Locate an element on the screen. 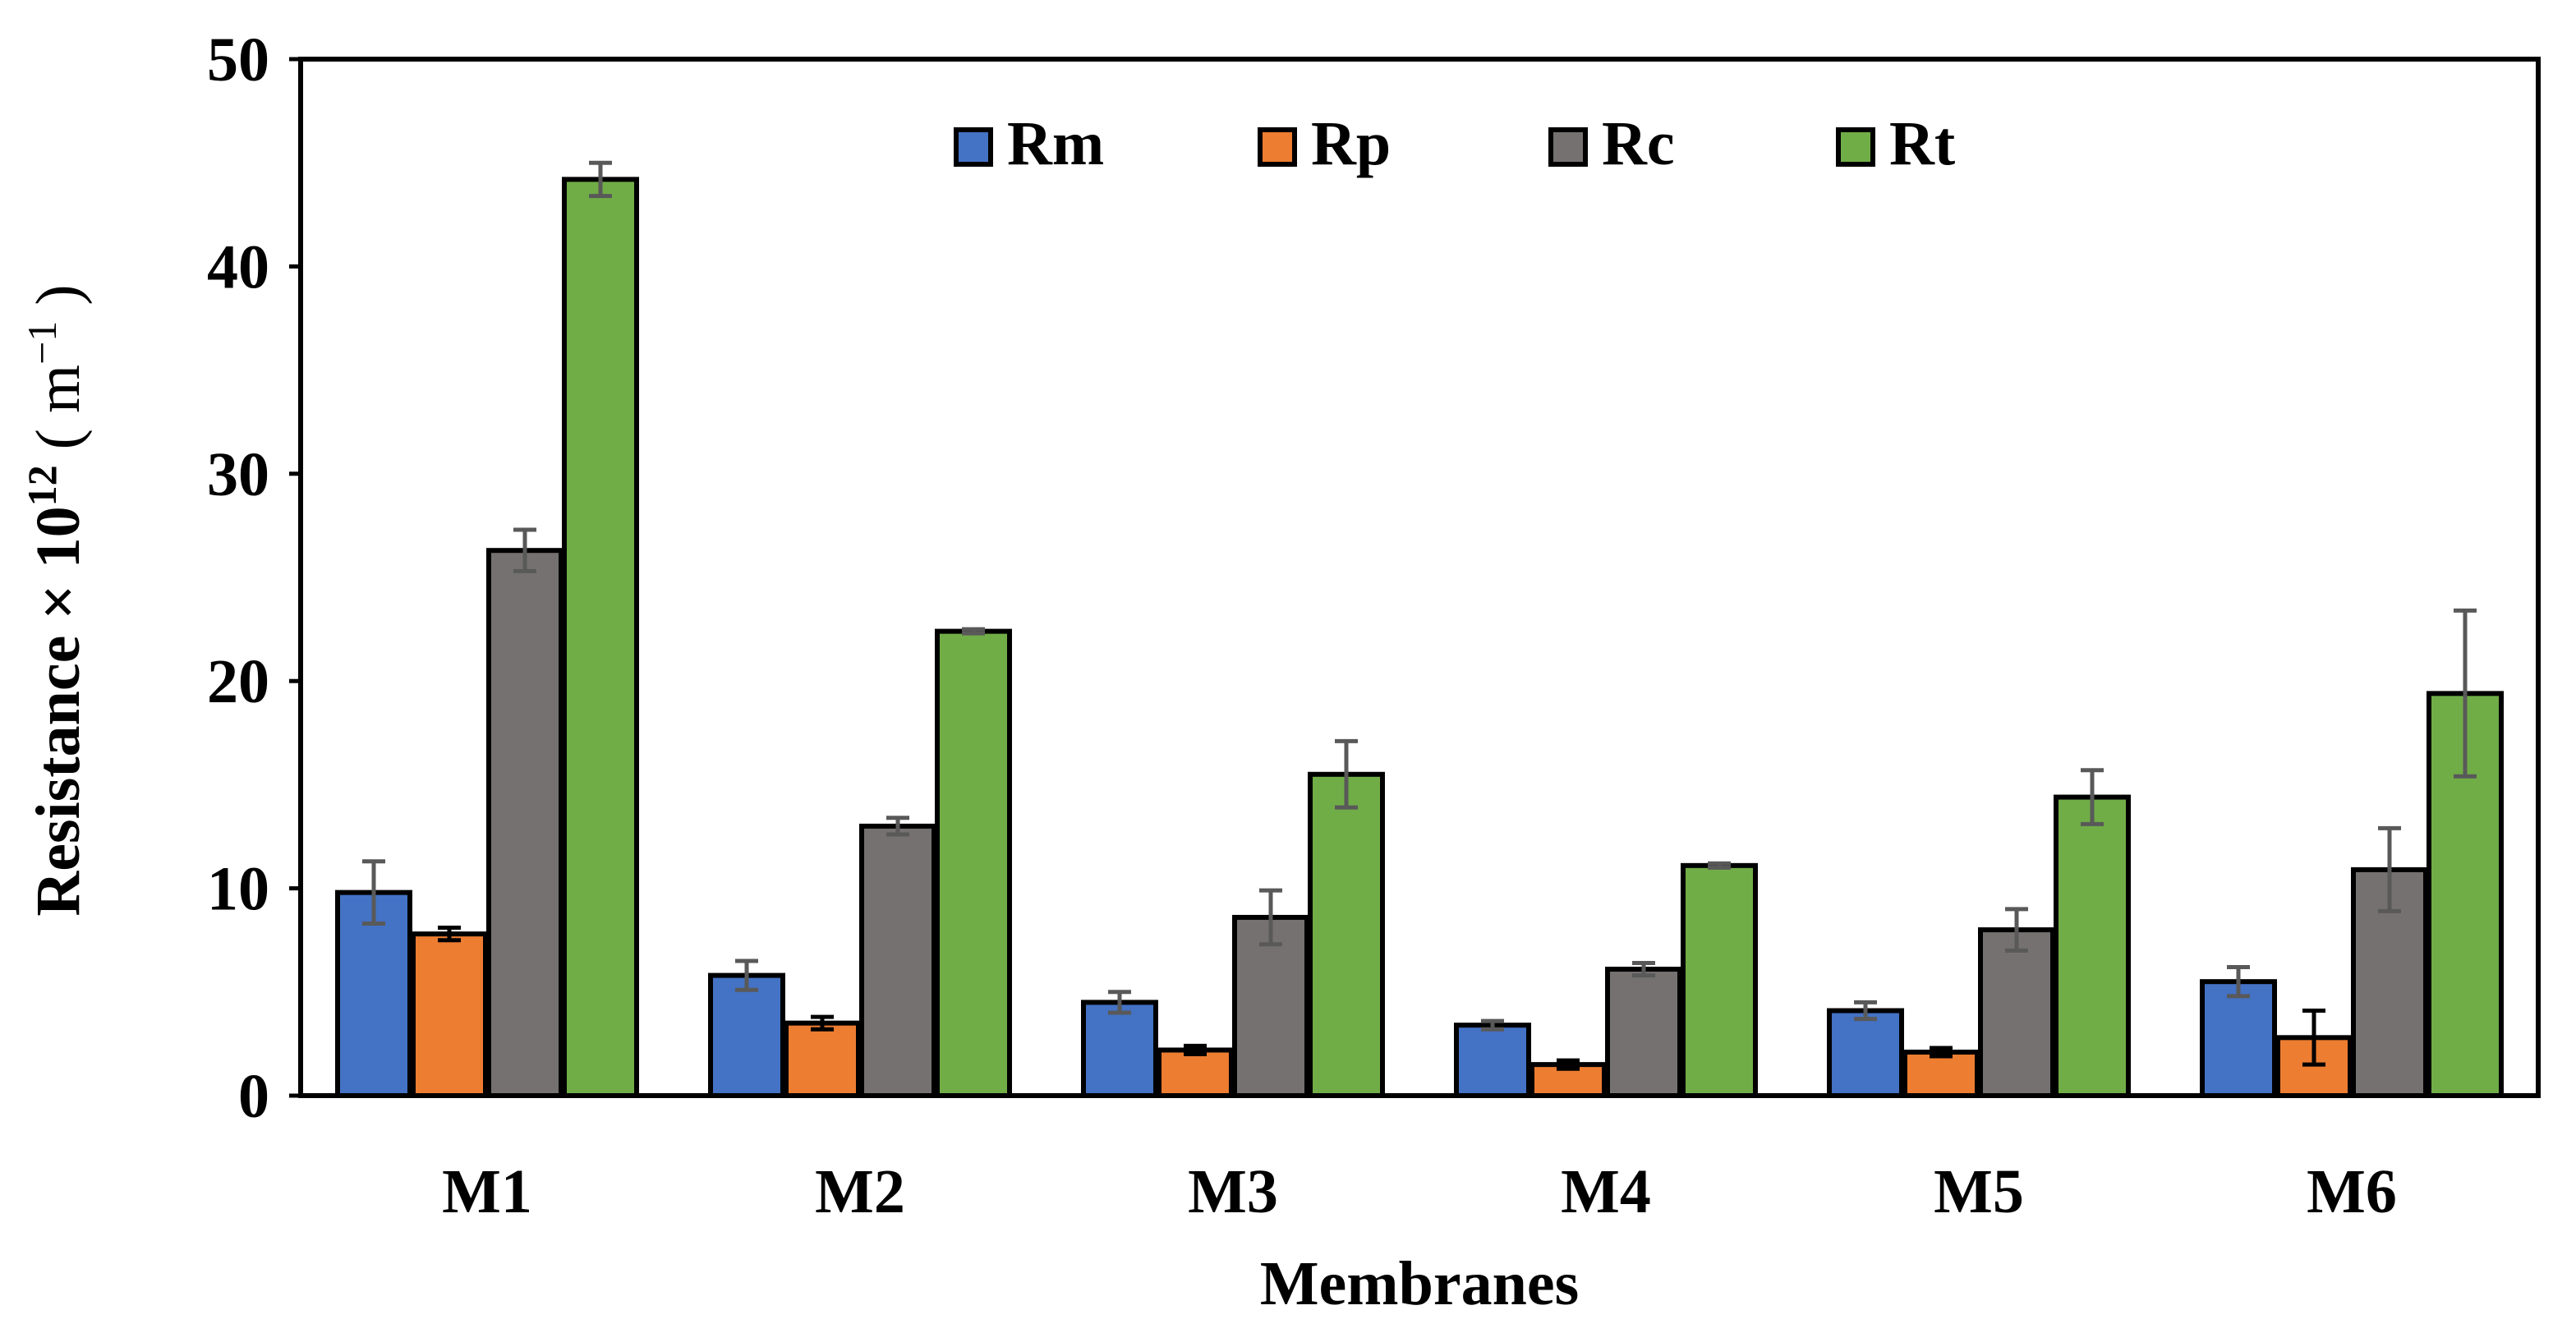 The image size is (2576, 1333). legend-swatch-rc is located at coordinates (1568, 147).